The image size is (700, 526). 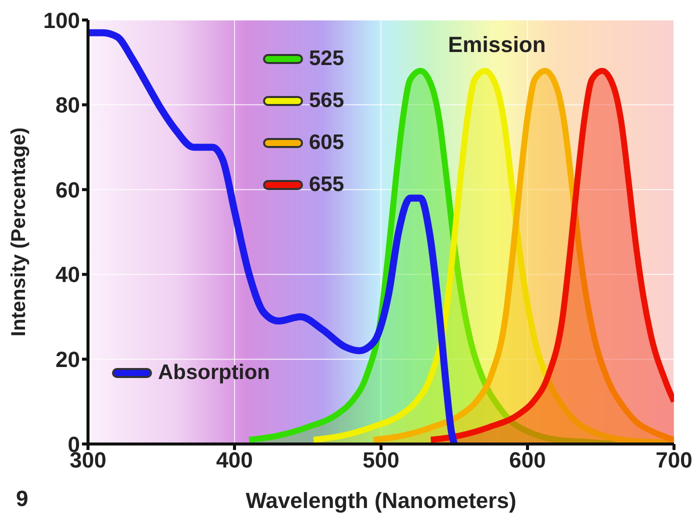 What do you see at coordinates (326, 185) in the screenshot?
I see `legend-label: 655` at bounding box center [326, 185].